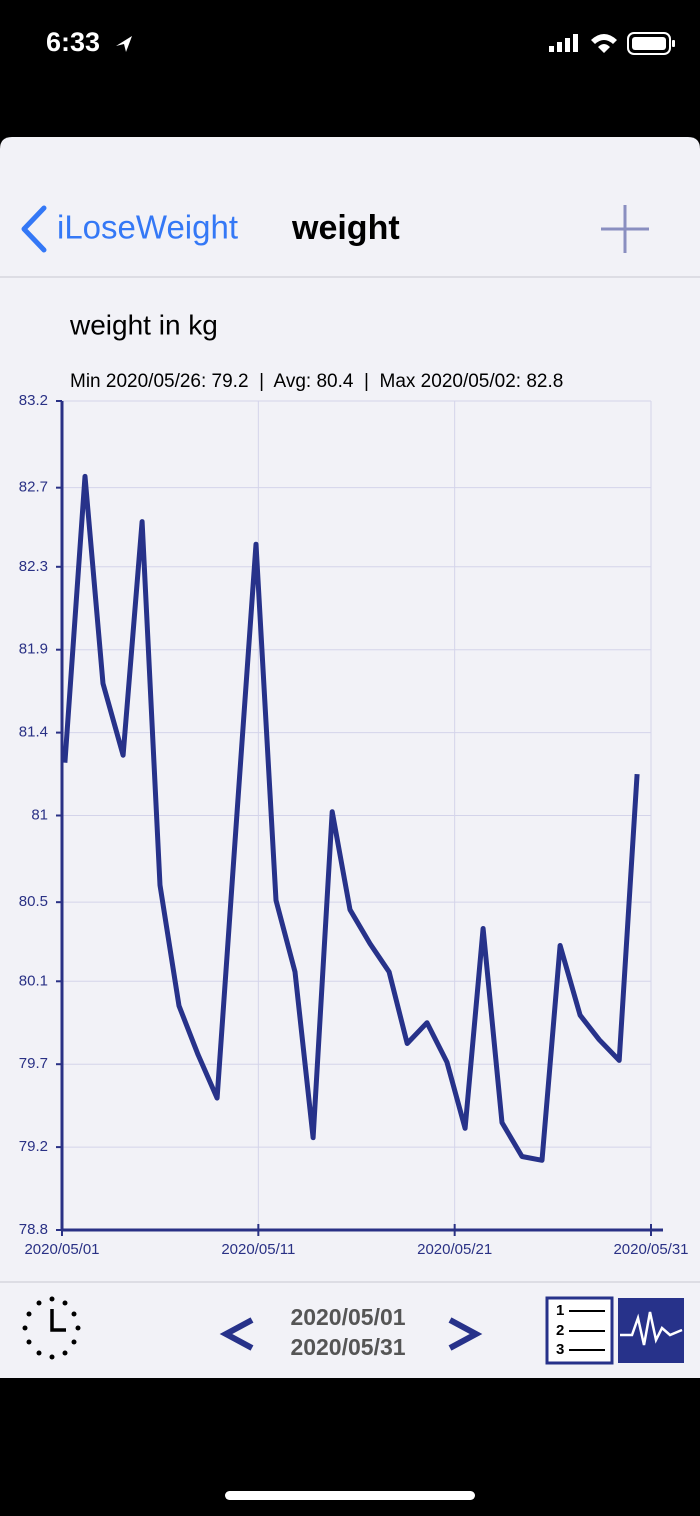 Image resolution: width=700 pixels, height=1516 pixels. Describe the element at coordinates (33, 487) in the screenshot. I see `y-tick-label: 82.7` at that location.